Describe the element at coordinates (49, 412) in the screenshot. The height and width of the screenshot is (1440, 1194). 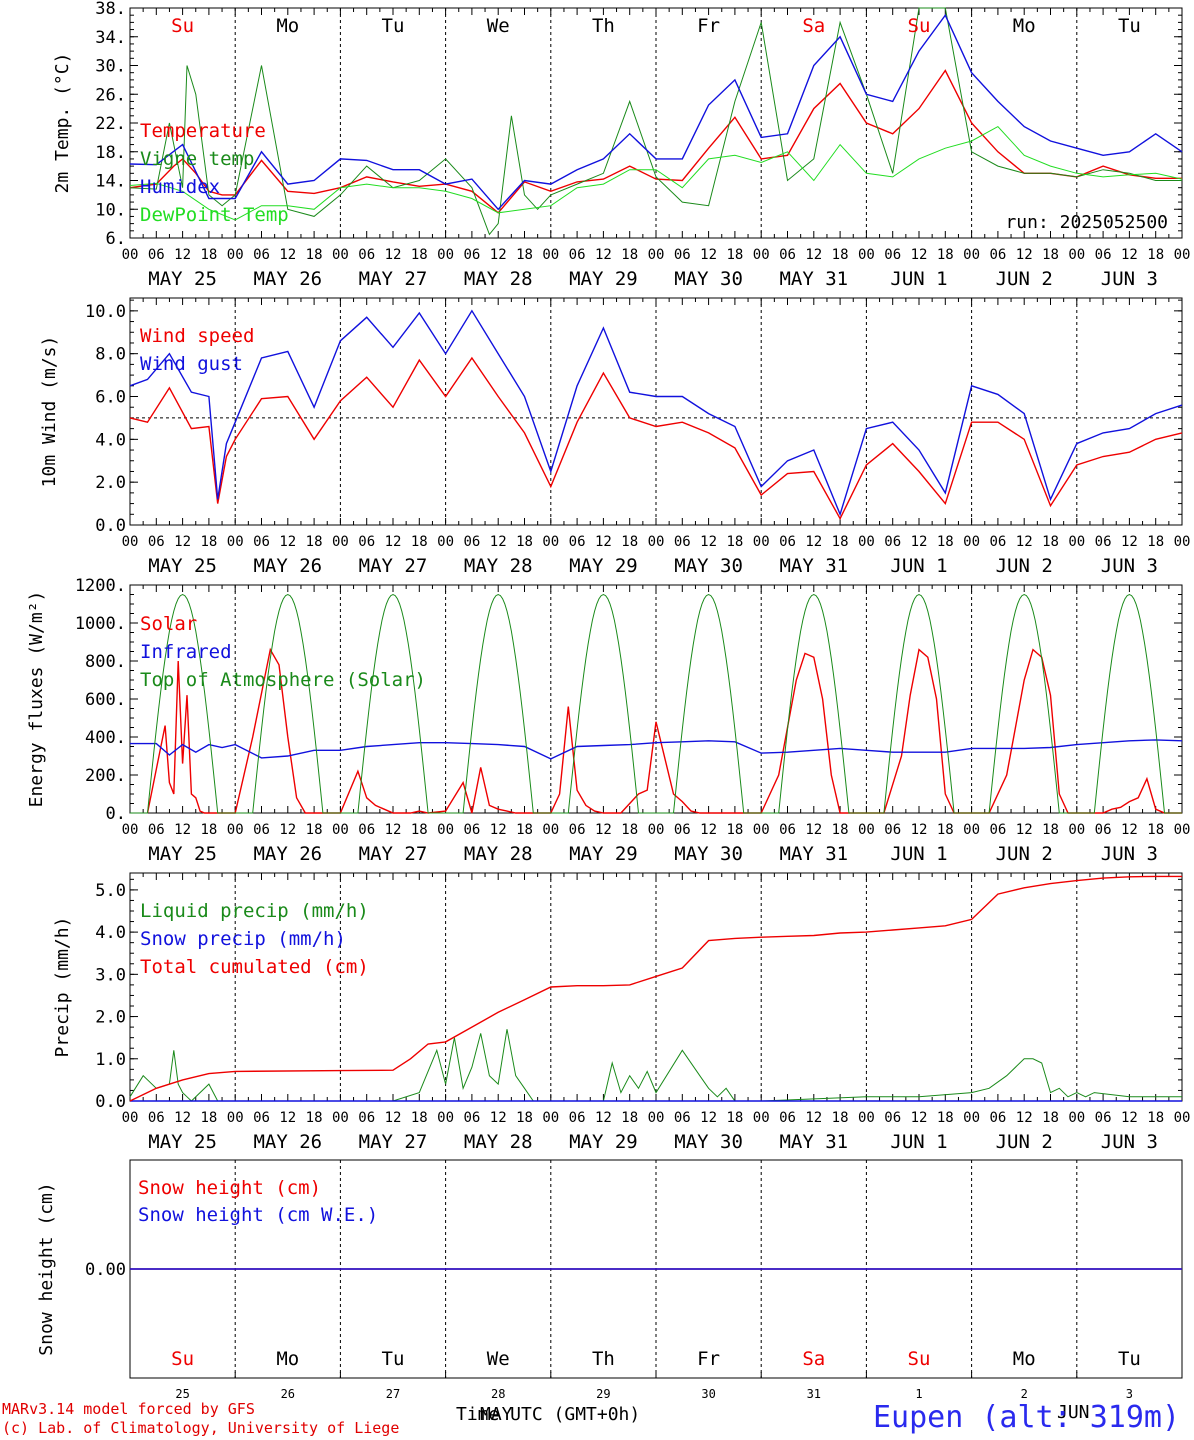
I see `y-axis-label: 10m Wind (m/s)` at that location.